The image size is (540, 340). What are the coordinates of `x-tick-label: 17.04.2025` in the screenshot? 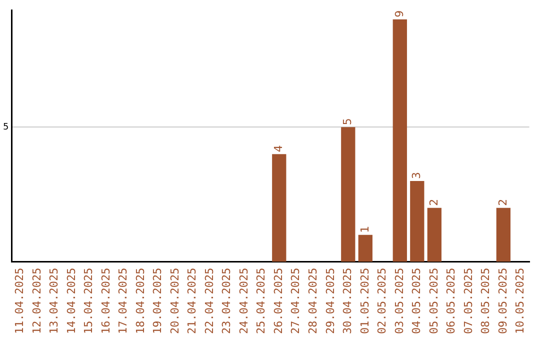 It's located at (123, 301).